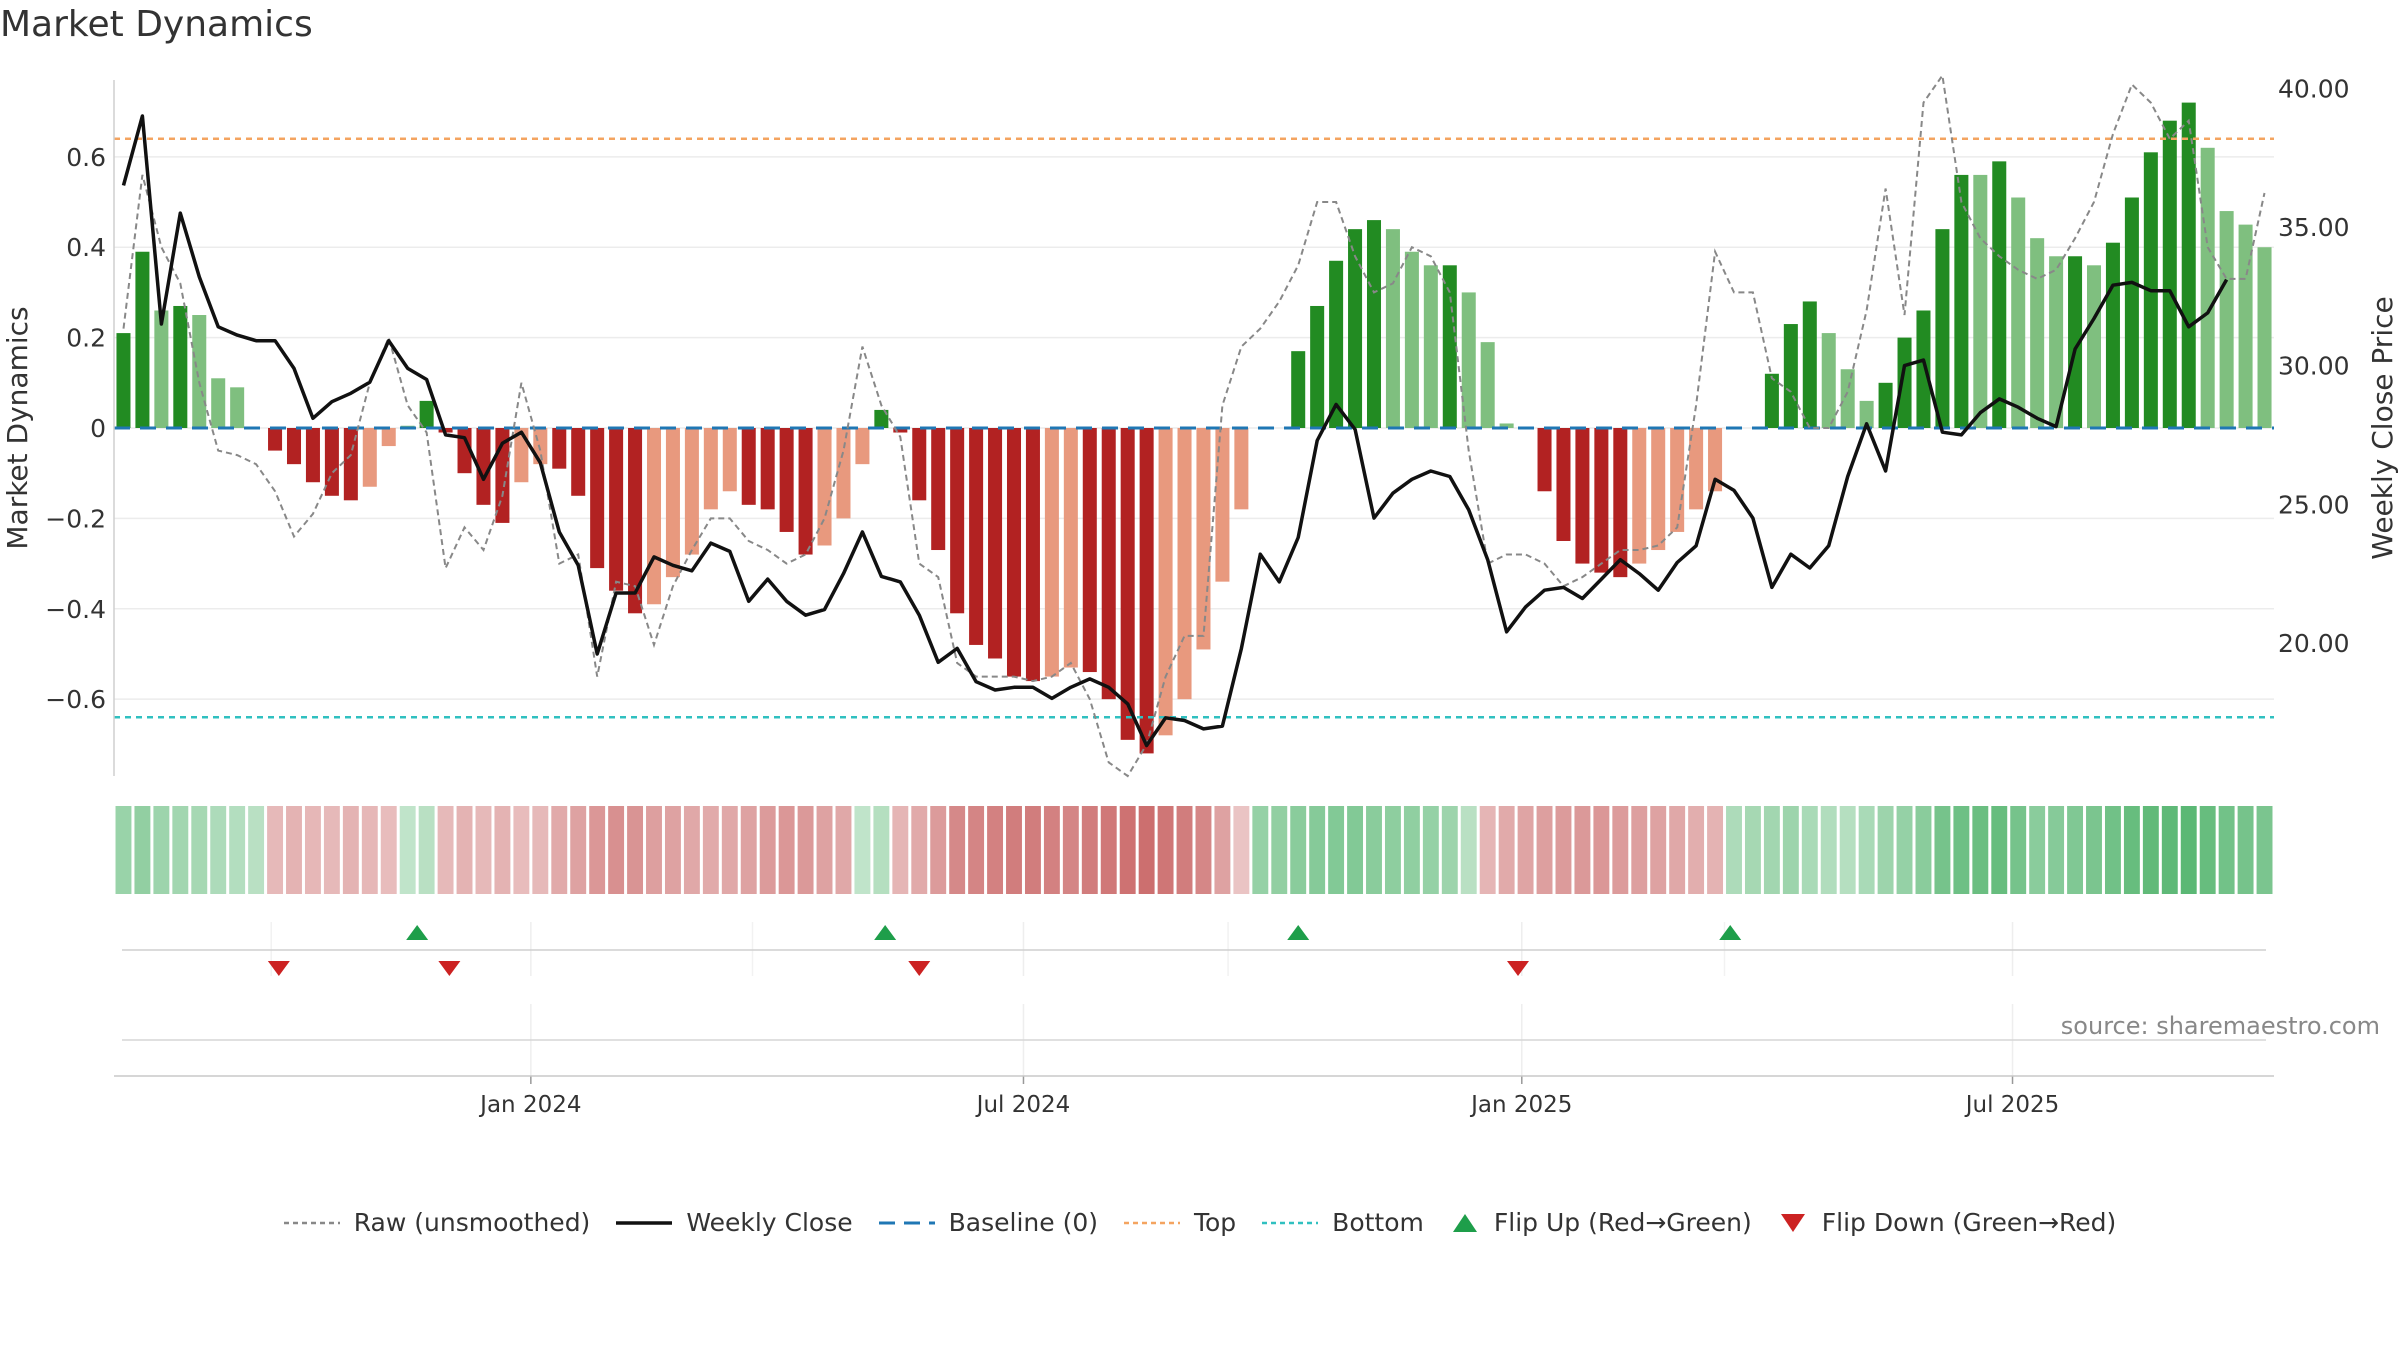 Image resolution: width=2400 pixels, height=1350 pixels. I want to click on legend-item-flip-down: Flip Down (Green→Red), so click(1947, 1222).